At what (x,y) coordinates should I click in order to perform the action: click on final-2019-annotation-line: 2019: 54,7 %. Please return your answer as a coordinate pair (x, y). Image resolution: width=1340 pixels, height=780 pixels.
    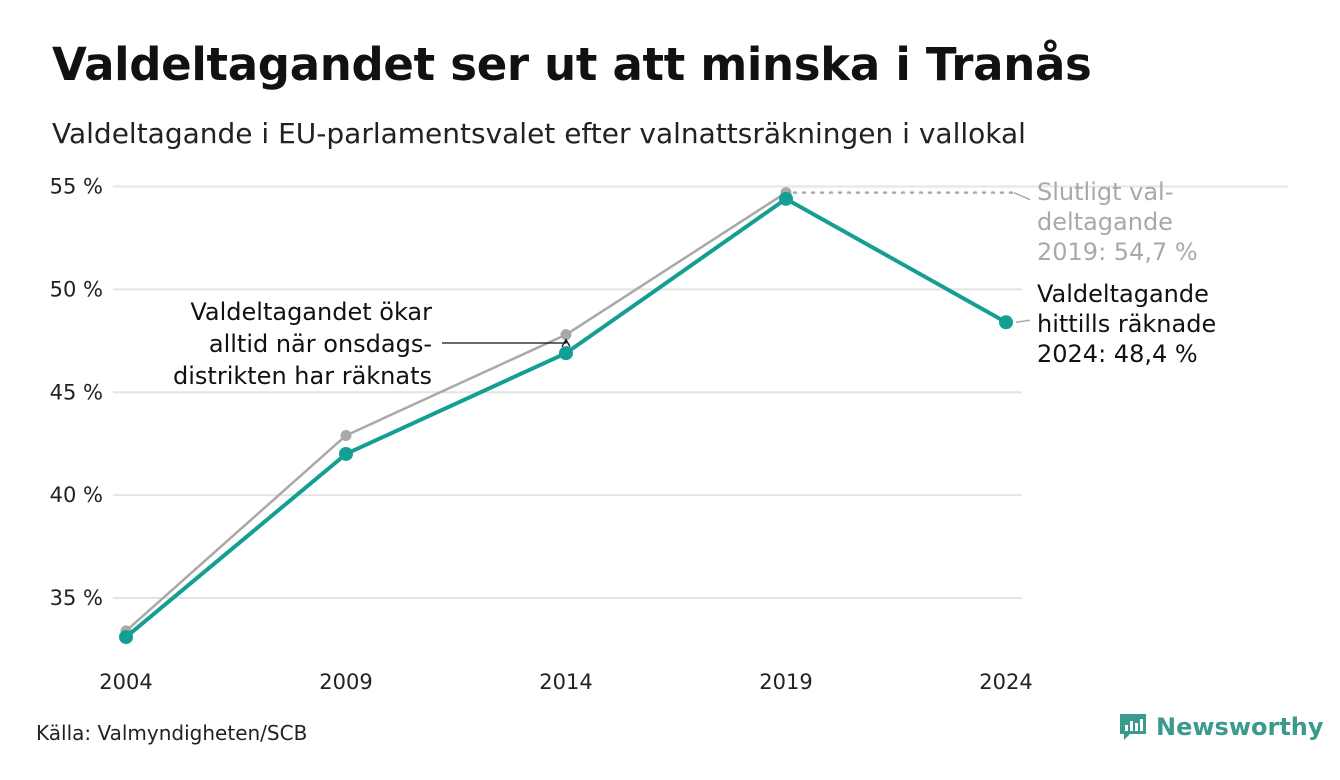
    Looking at the image, I should click on (1117, 252).